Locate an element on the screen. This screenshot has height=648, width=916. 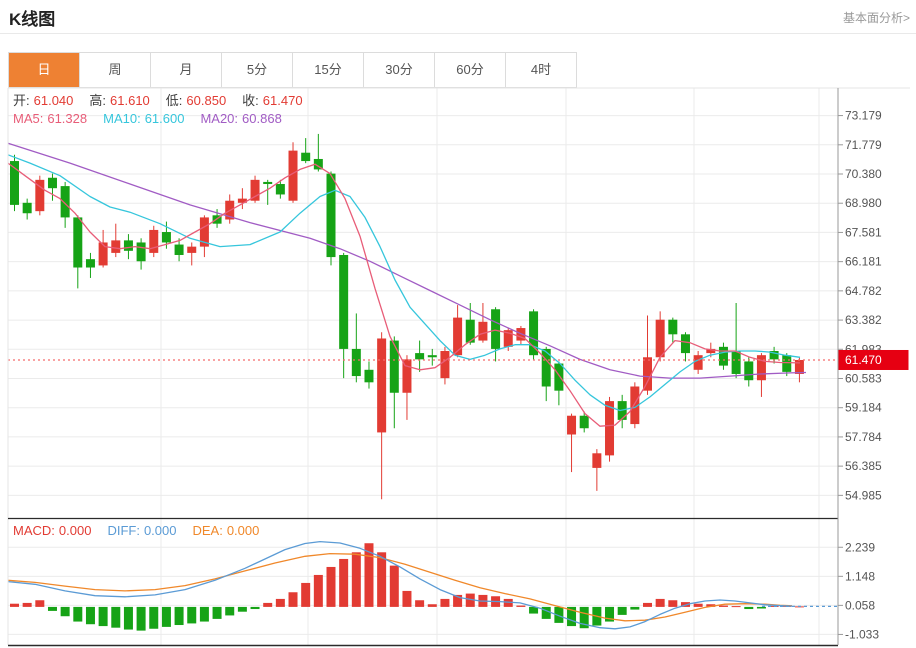
legend-item: DEA: 0.000 is located at coordinates (226, 530).